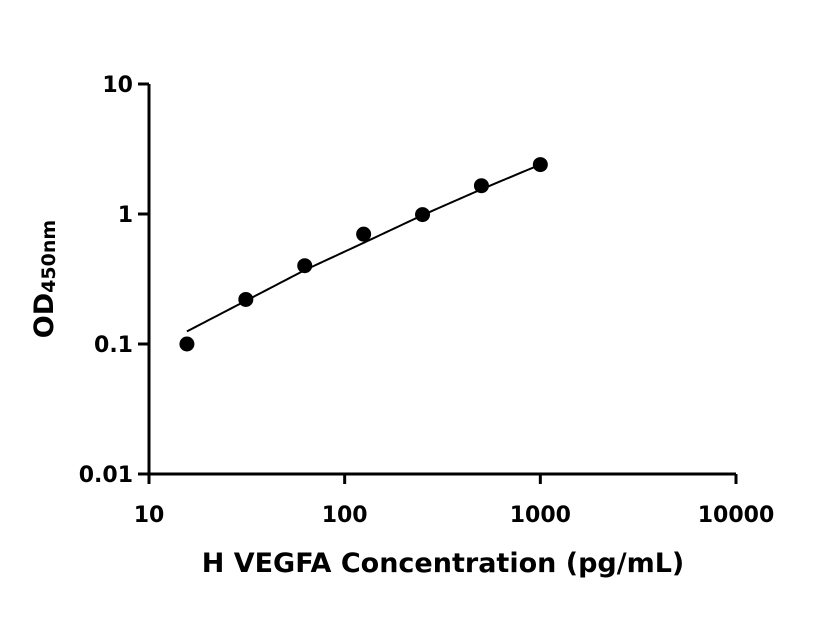 The height and width of the screenshot is (640, 816). Describe the element at coordinates (106, 475) in the screenshot. I see `y-tick-label: 0.01` at that location.